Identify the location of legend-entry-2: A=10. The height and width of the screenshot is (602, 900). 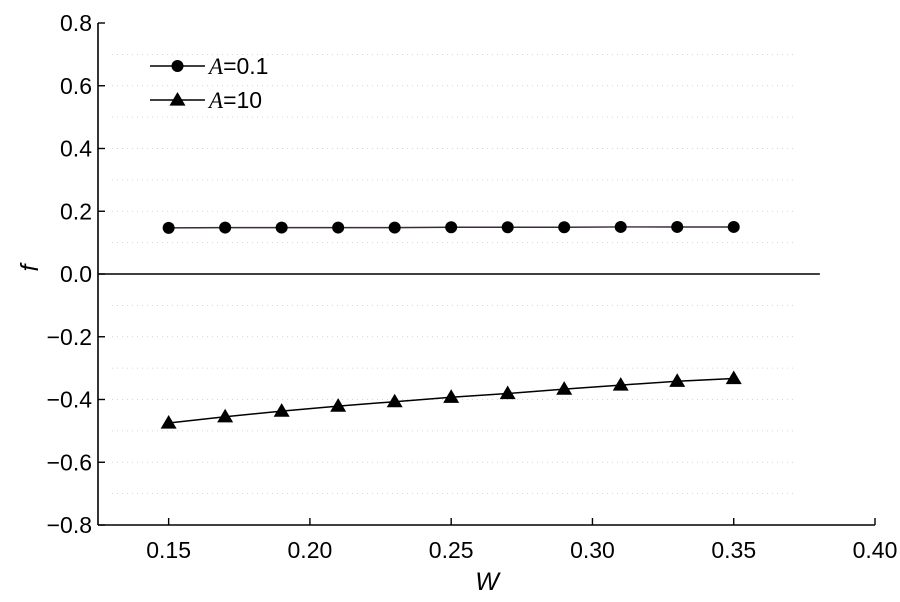
(206, 100).